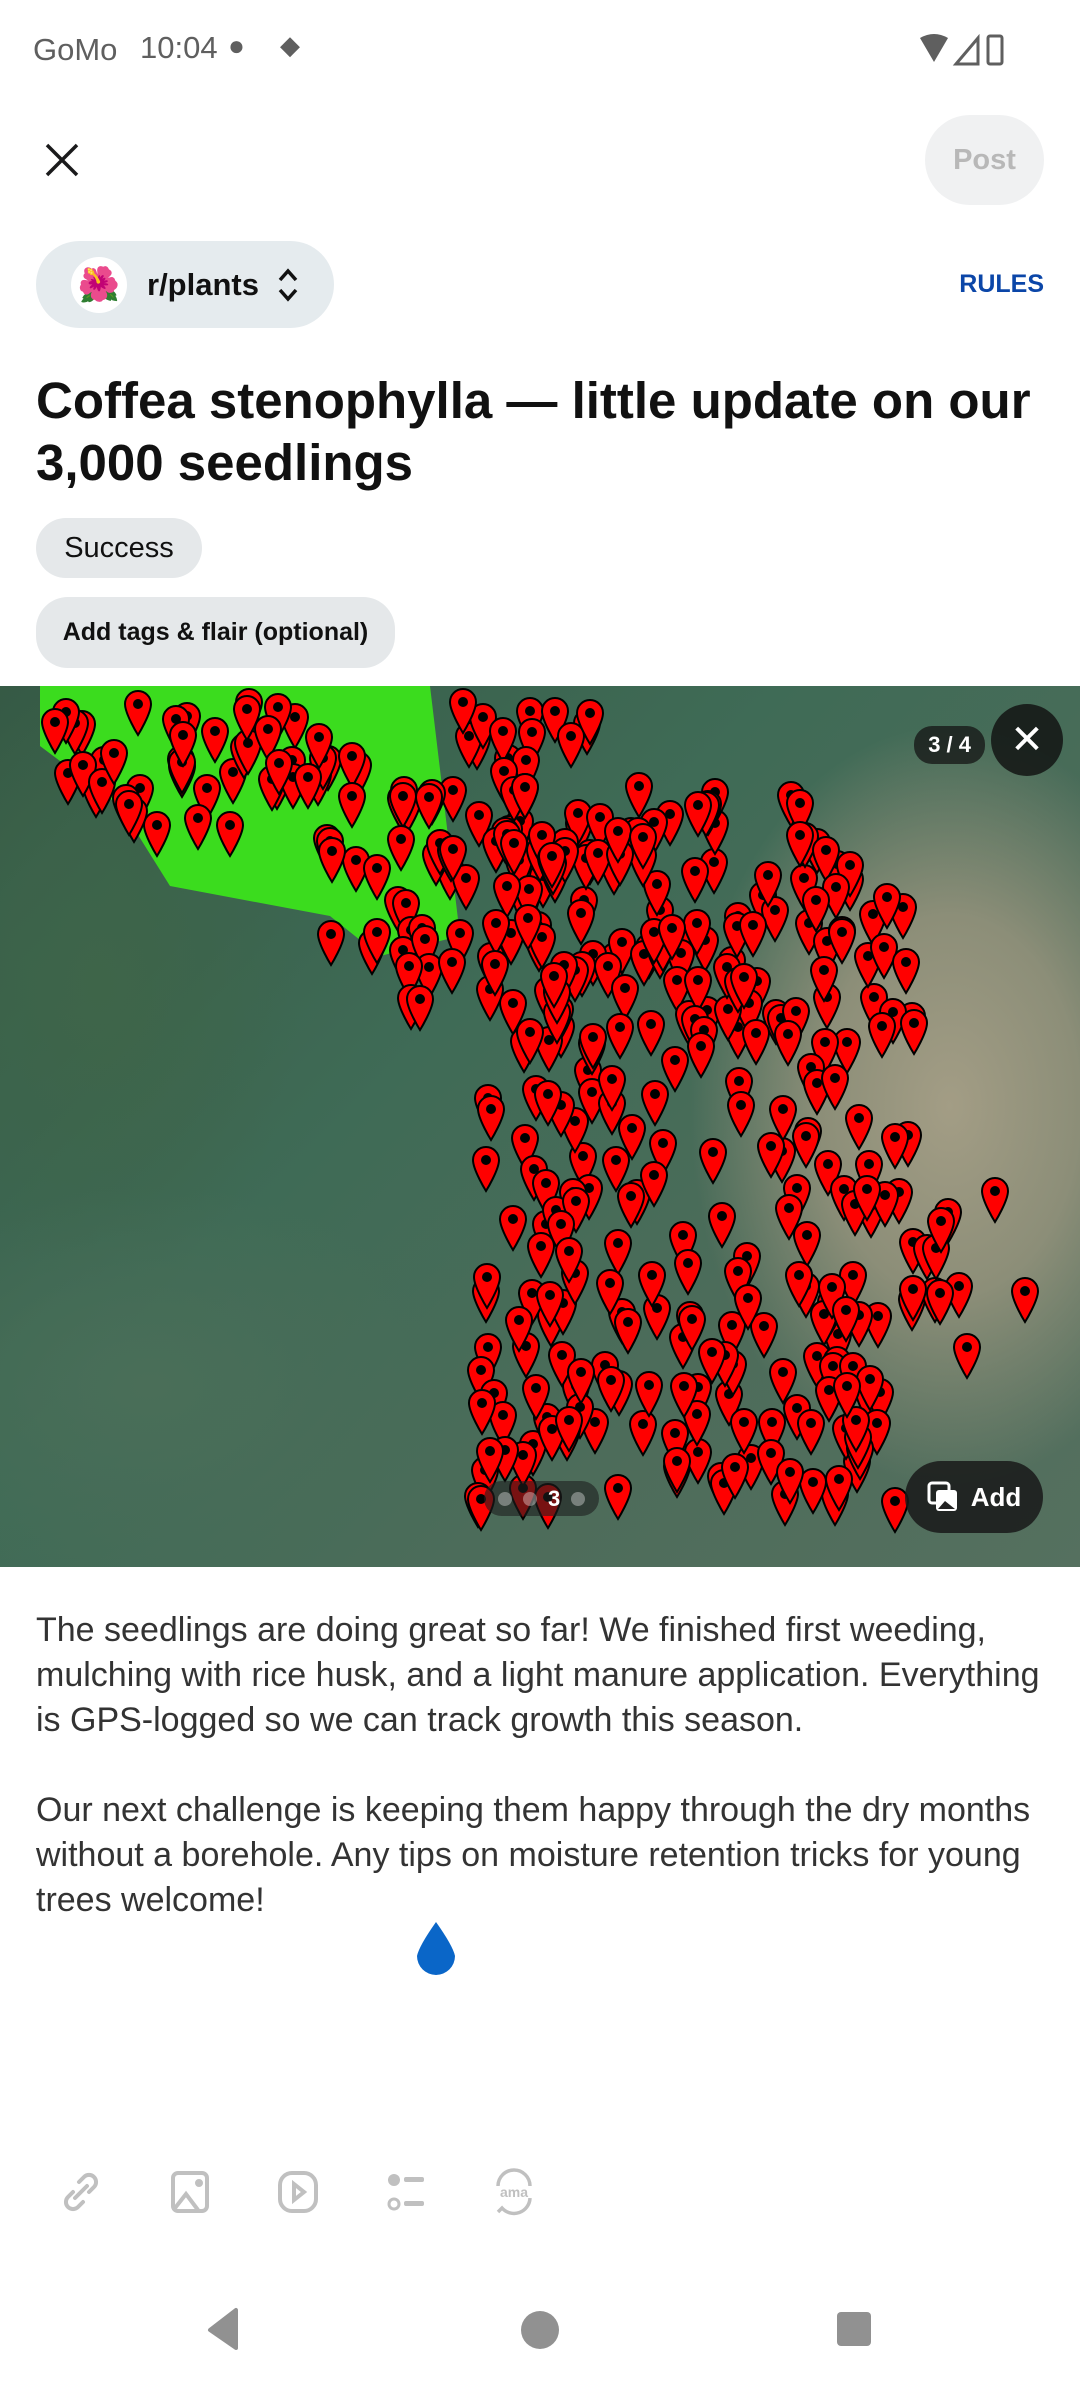  What do you see at coordinates (541, 1498) in the screenshot?
I see `page-indicator: 3` at bounding box center [541, 1498].